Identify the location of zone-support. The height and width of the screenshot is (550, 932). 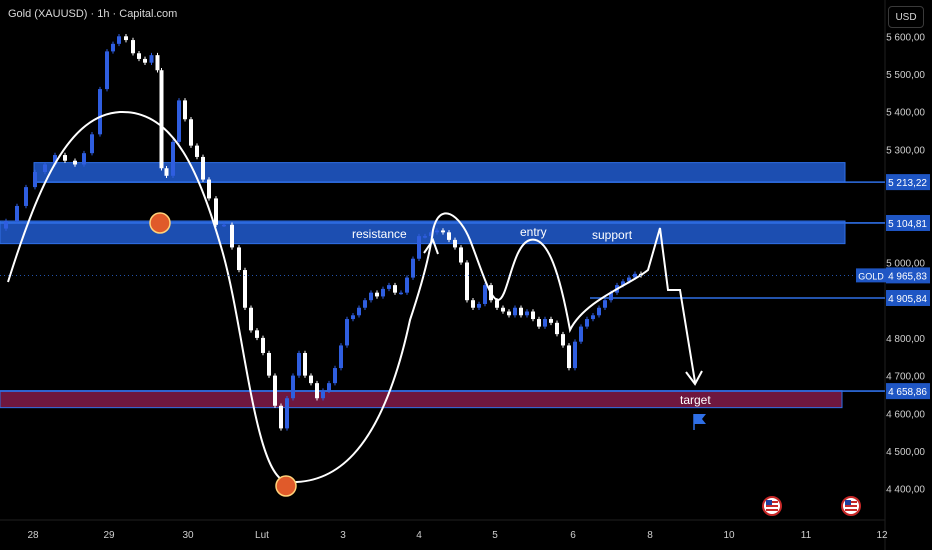
(422, 232).